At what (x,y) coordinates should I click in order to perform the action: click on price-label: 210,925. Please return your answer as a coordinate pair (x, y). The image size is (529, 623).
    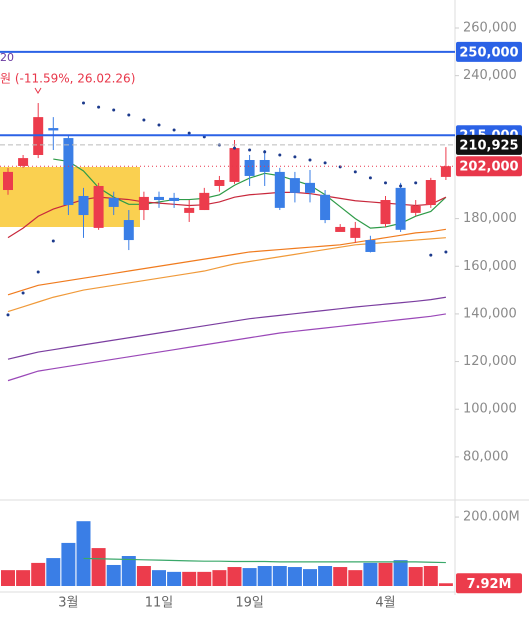
    Looking at the image, I should click on (488, 145).